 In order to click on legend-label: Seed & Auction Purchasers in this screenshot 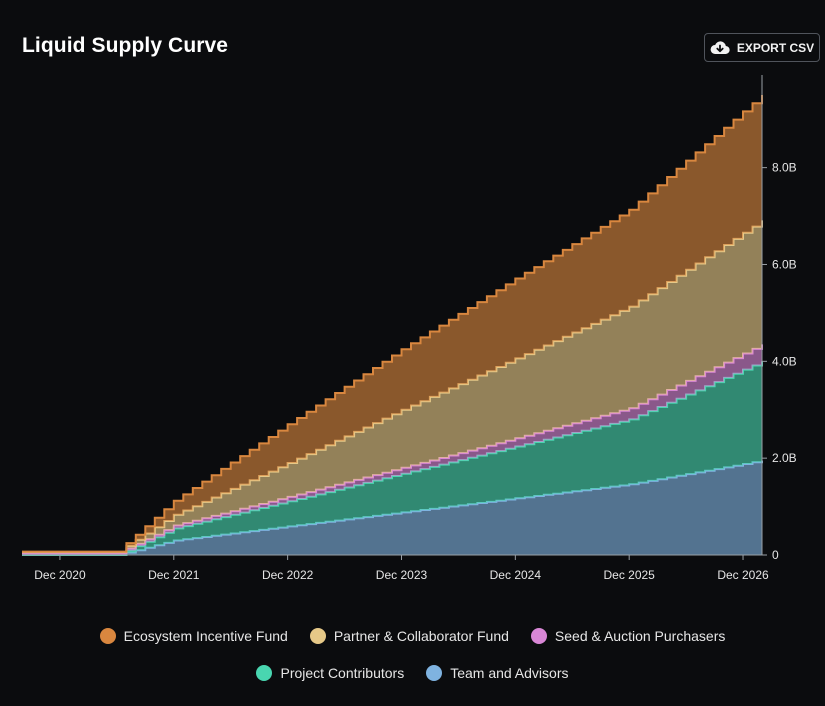, I will do `click(640, 636)`.